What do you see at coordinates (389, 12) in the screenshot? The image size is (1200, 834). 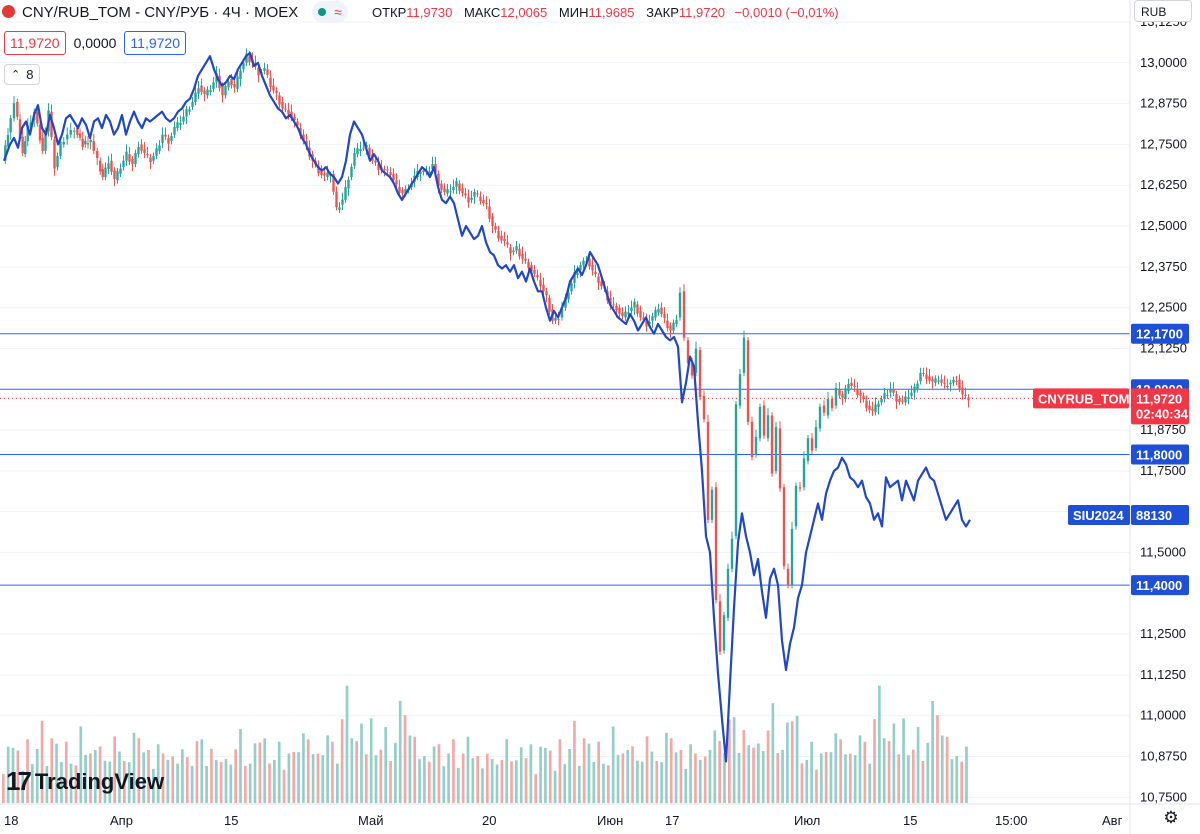 I see `ohlc-label: ОТКР` at bounding box center [389, 12].